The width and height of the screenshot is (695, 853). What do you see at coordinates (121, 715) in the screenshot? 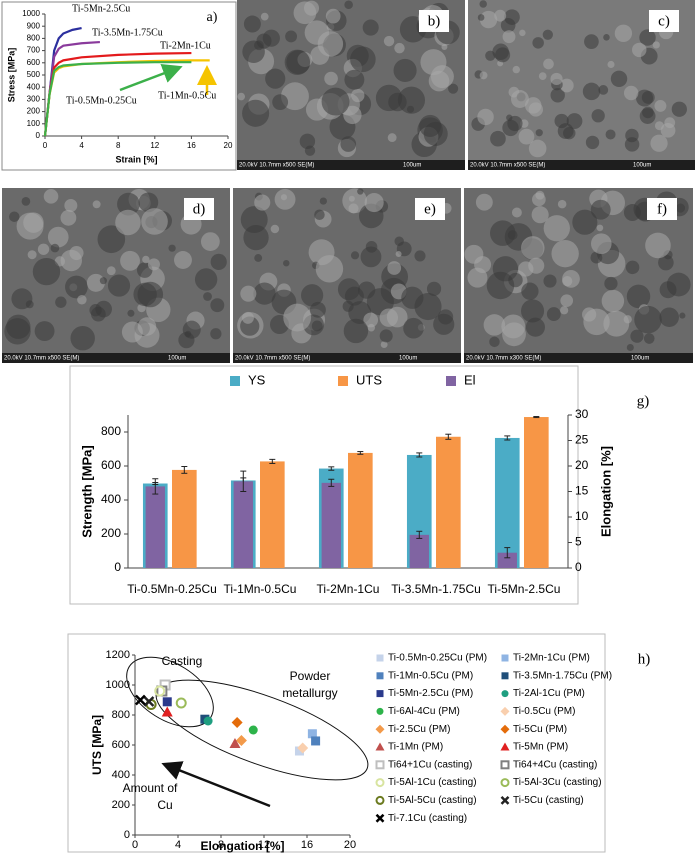
I see `y-tick-label: 800` at bounding box center [121, 715].